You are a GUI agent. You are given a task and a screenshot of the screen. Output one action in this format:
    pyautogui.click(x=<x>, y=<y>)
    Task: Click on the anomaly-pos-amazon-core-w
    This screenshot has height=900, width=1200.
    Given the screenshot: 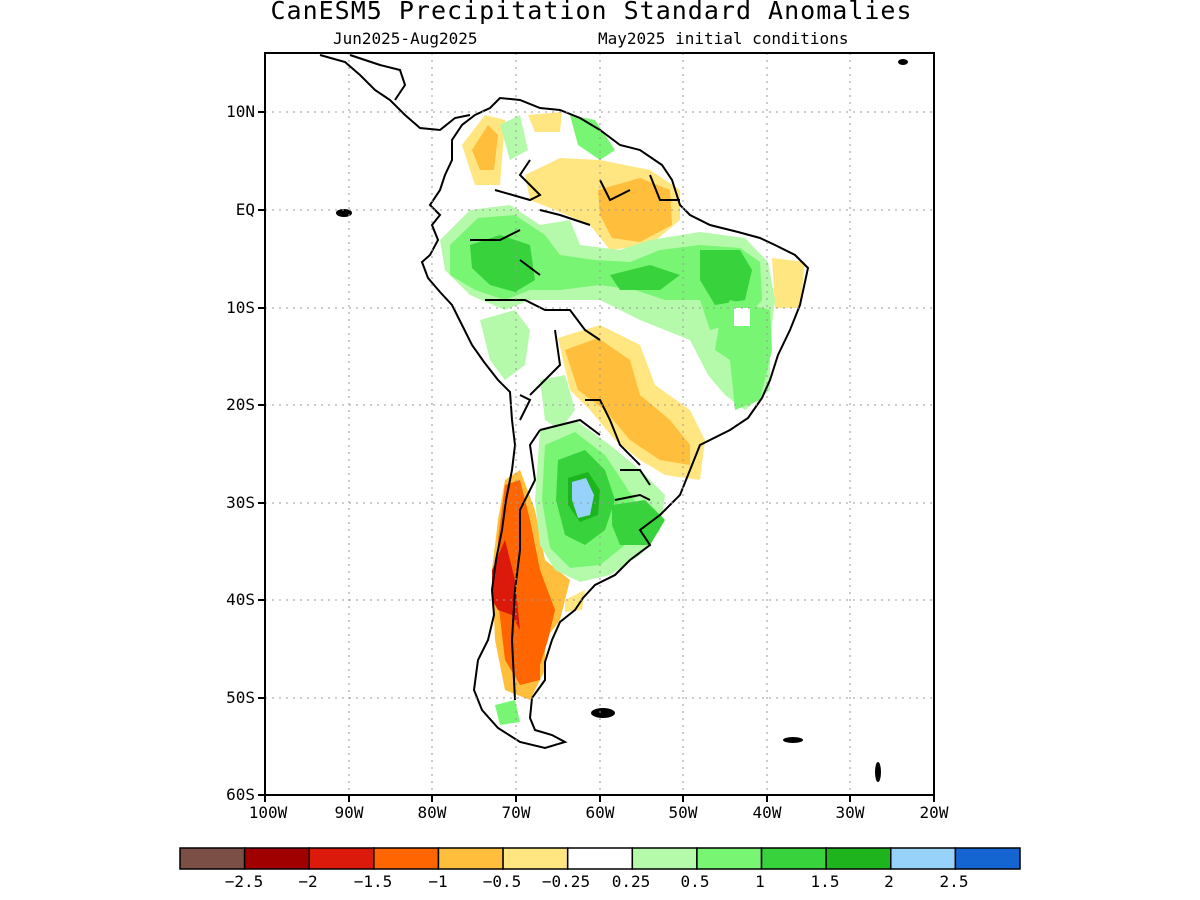 What is the action you would take?
    pyautogui.click(x=502, y=263)
    